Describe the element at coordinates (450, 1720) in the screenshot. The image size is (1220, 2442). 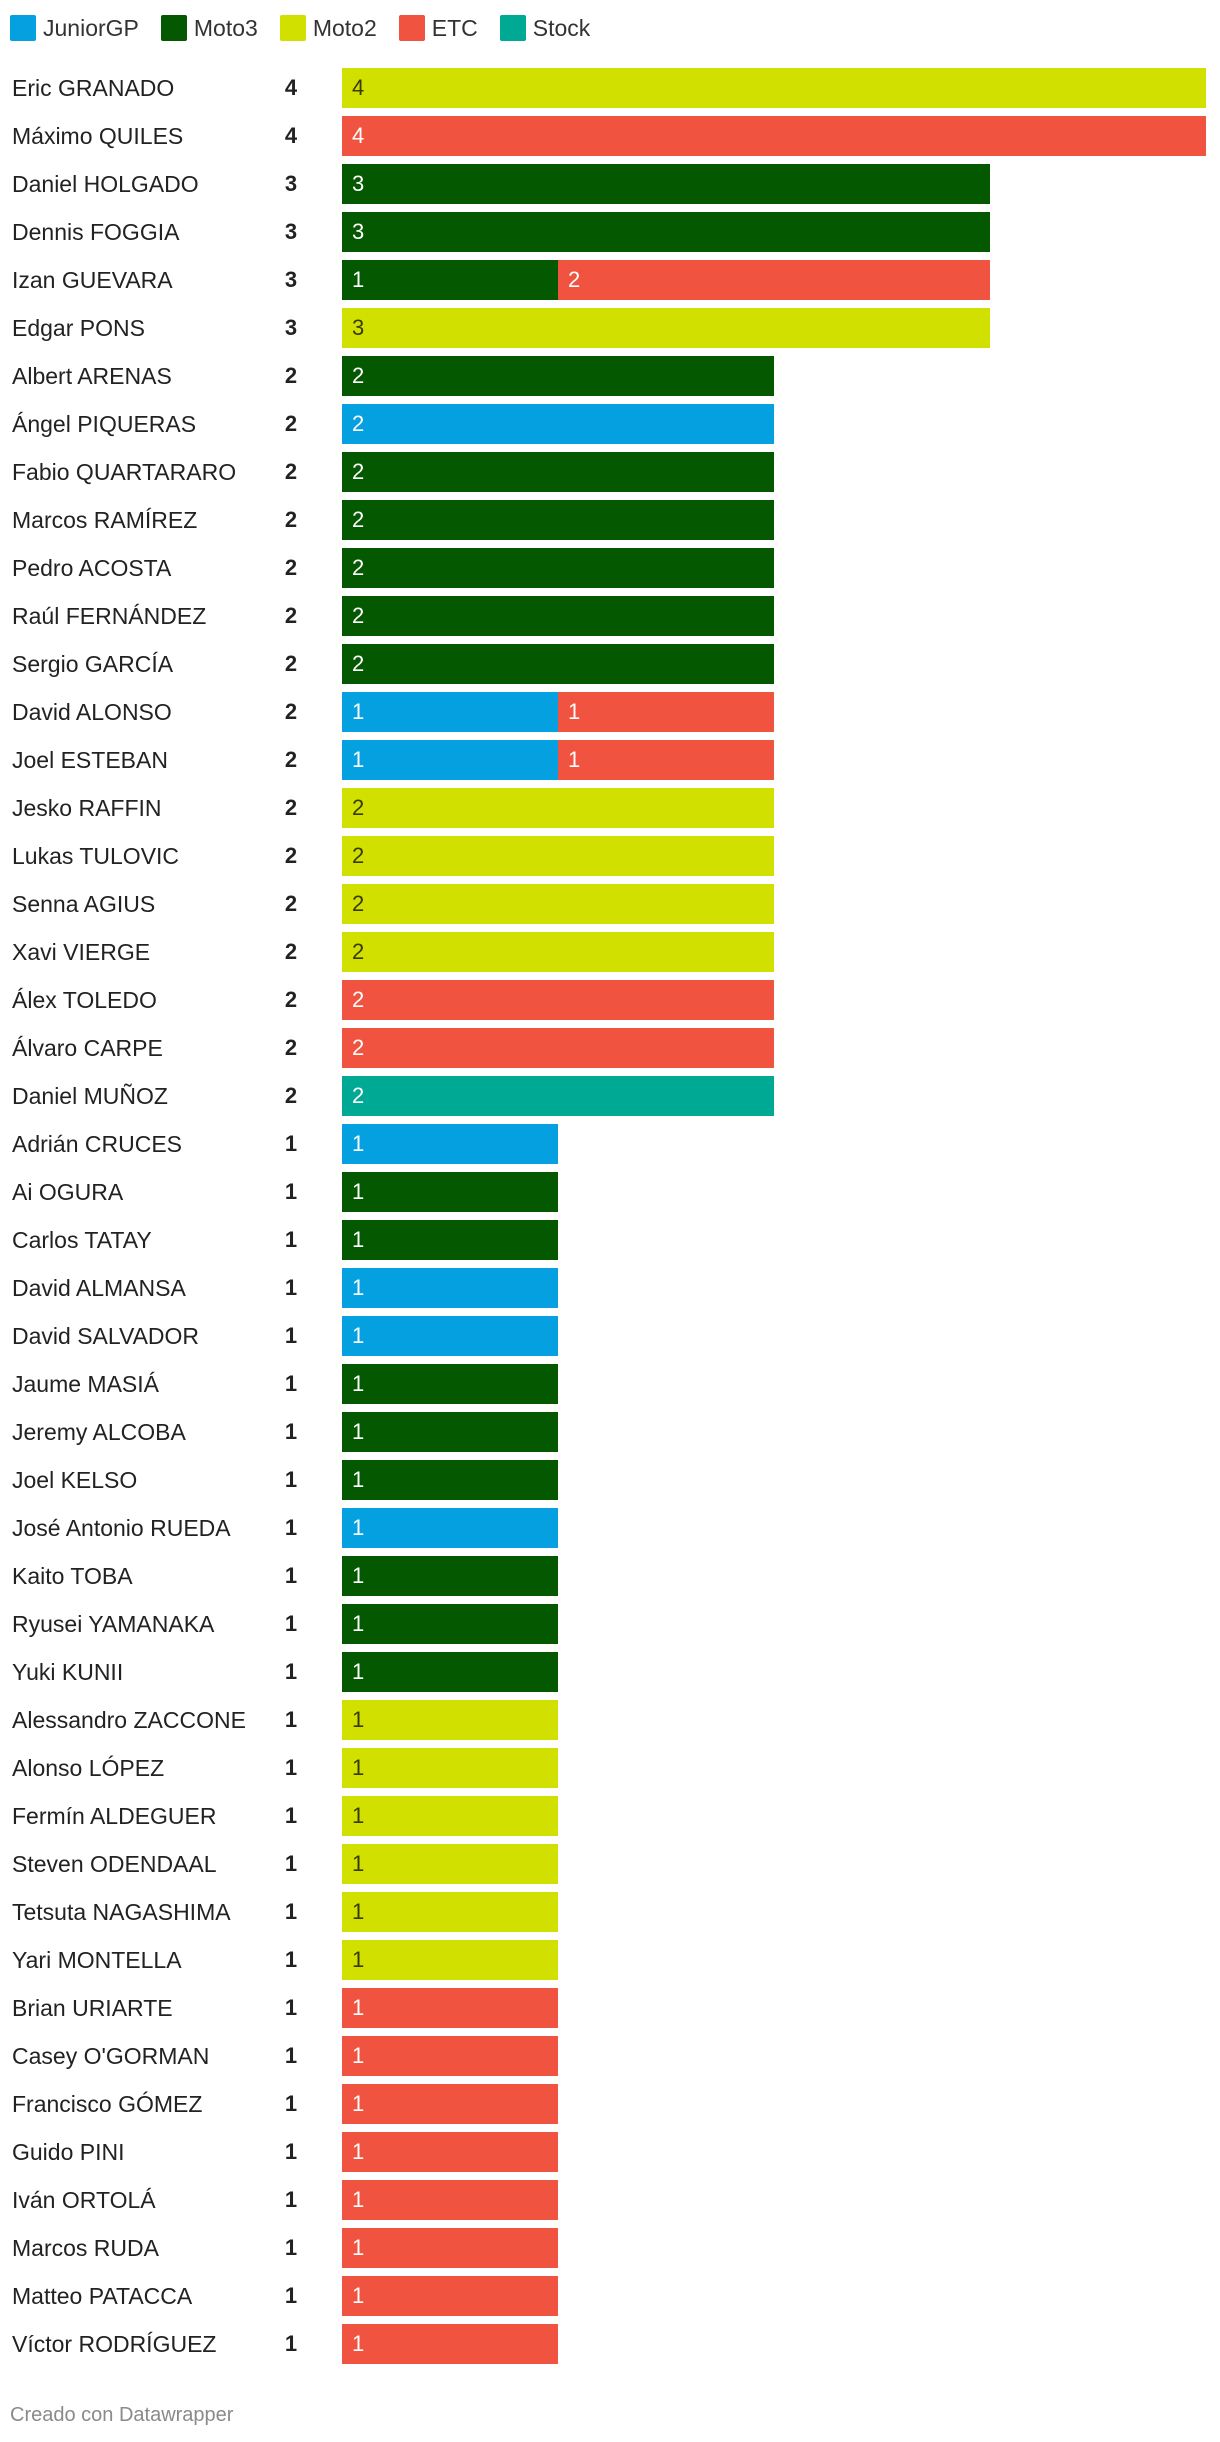
I see `bar-segment-moto2: 1` at that location.